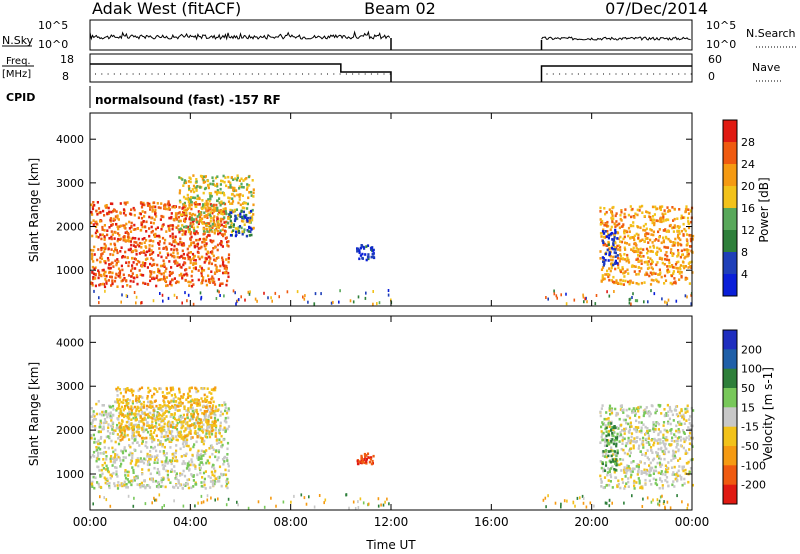 Image resolution: width=800 pixels, height=554 pixels. I want to click on time-tick-label: 20:00, so click(591, 522).